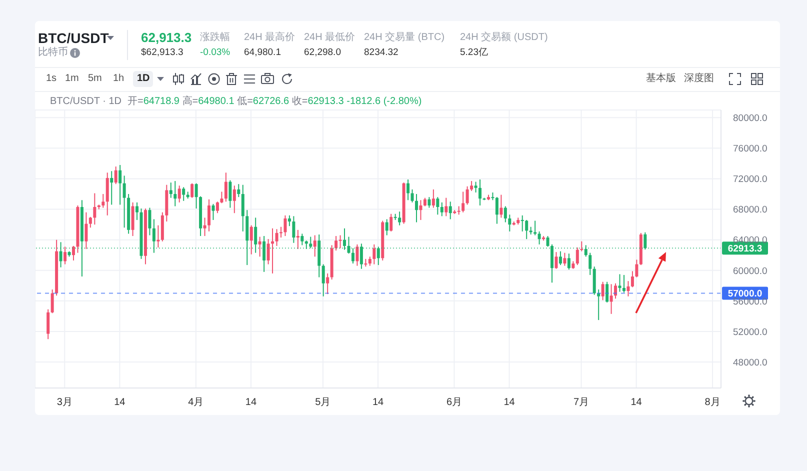 The image size is (807, 471). What do you see at coordinates (712, 402) in the screenshot?
I see `x-tick-label: 8月` at bounding box center [712, 402].